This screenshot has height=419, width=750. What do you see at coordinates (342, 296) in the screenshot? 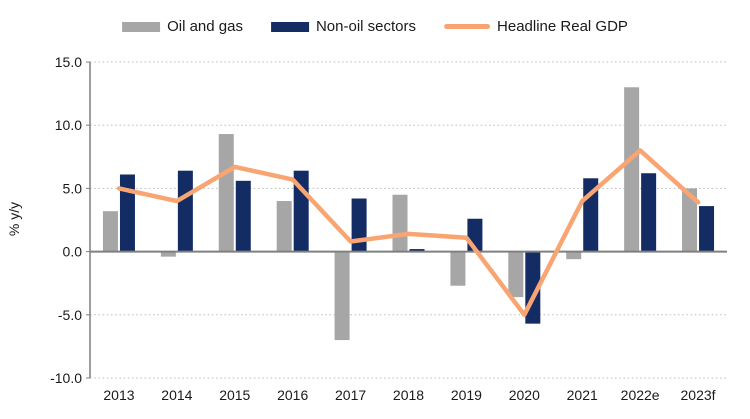
I see `bar-oil-and-gas-2017` at bounding box center [342, 296].